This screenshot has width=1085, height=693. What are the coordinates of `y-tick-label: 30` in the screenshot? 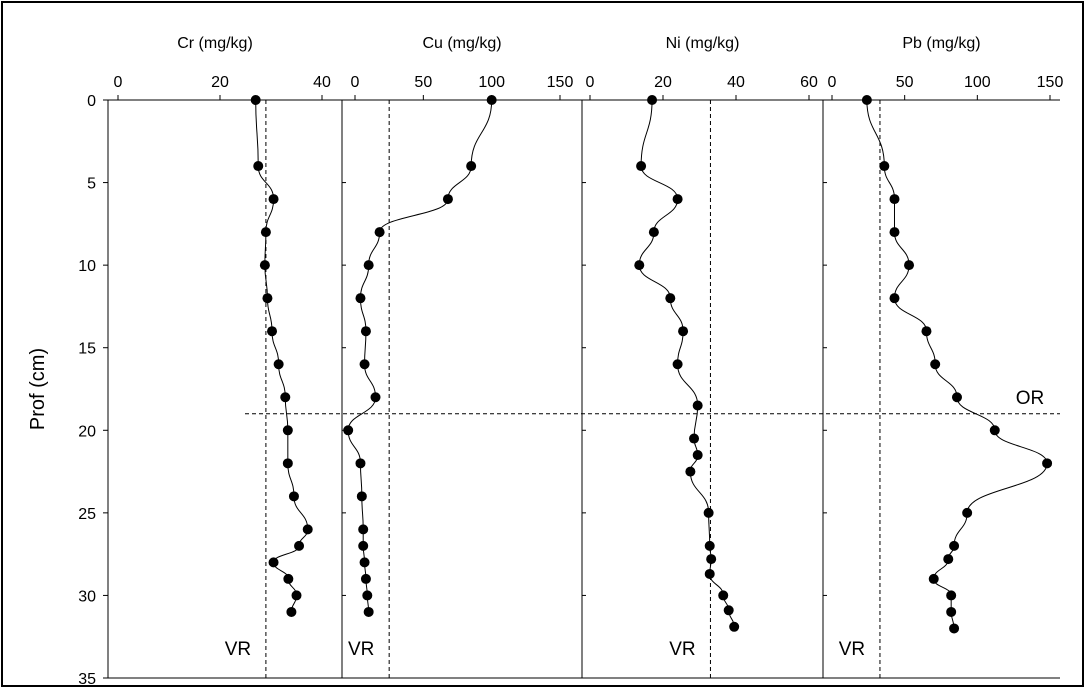 It's located at (87, 596).